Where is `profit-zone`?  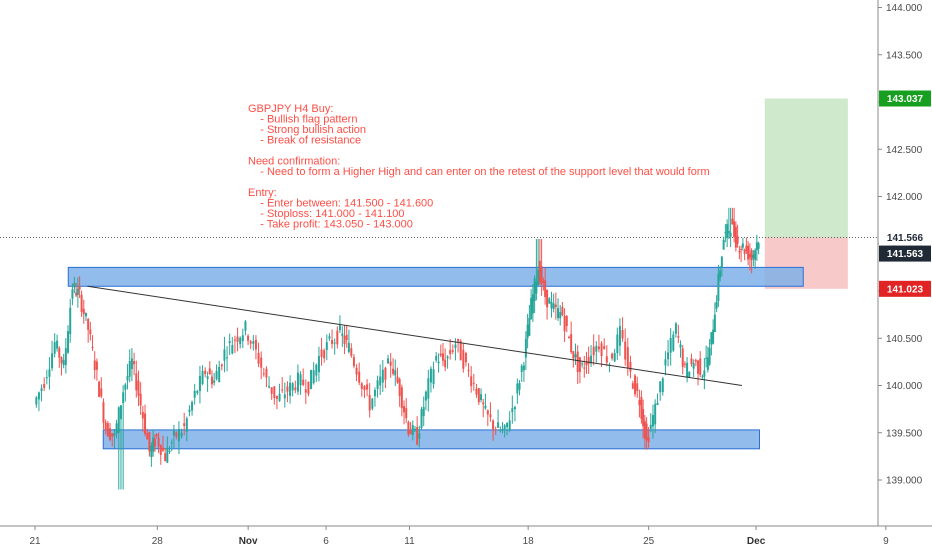
profit-zone is located at coordinates (806, 168).